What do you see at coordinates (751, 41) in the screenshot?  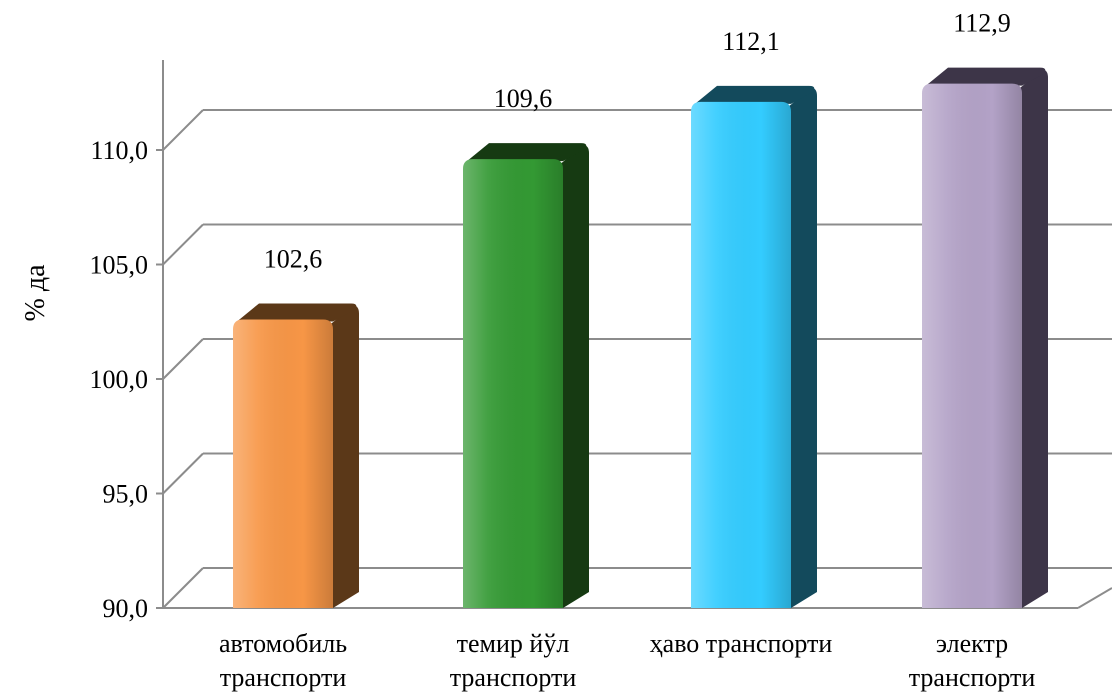 I see `data-label: 112,1` at bounding box center [751, 41].